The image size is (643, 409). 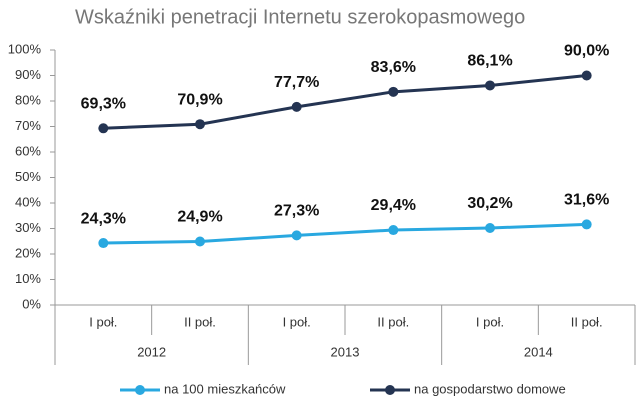 What do you see at coordinates (28, 125) in the screenshot?
I see `y-tick-label: 70%` at bounding box center [28, 125].